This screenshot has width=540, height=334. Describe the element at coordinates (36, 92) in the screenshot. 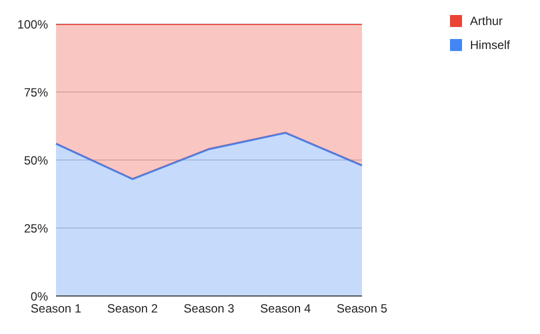

I see `y-tick-label: 75%` at that location.